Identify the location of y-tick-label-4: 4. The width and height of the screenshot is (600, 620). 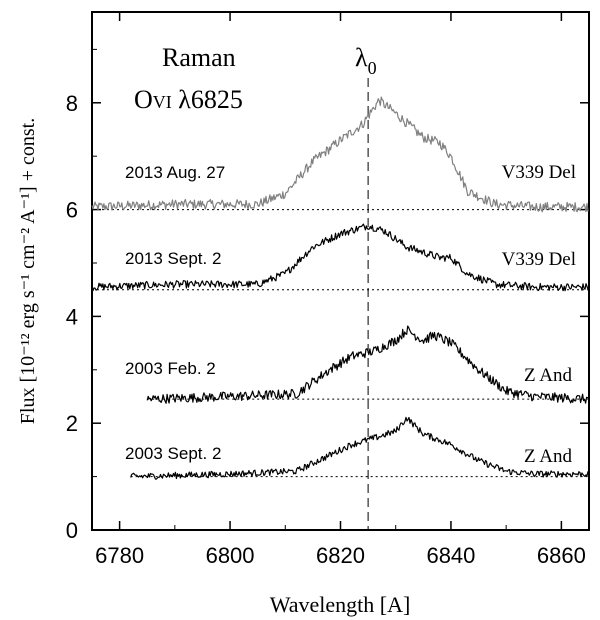
(72, 316).